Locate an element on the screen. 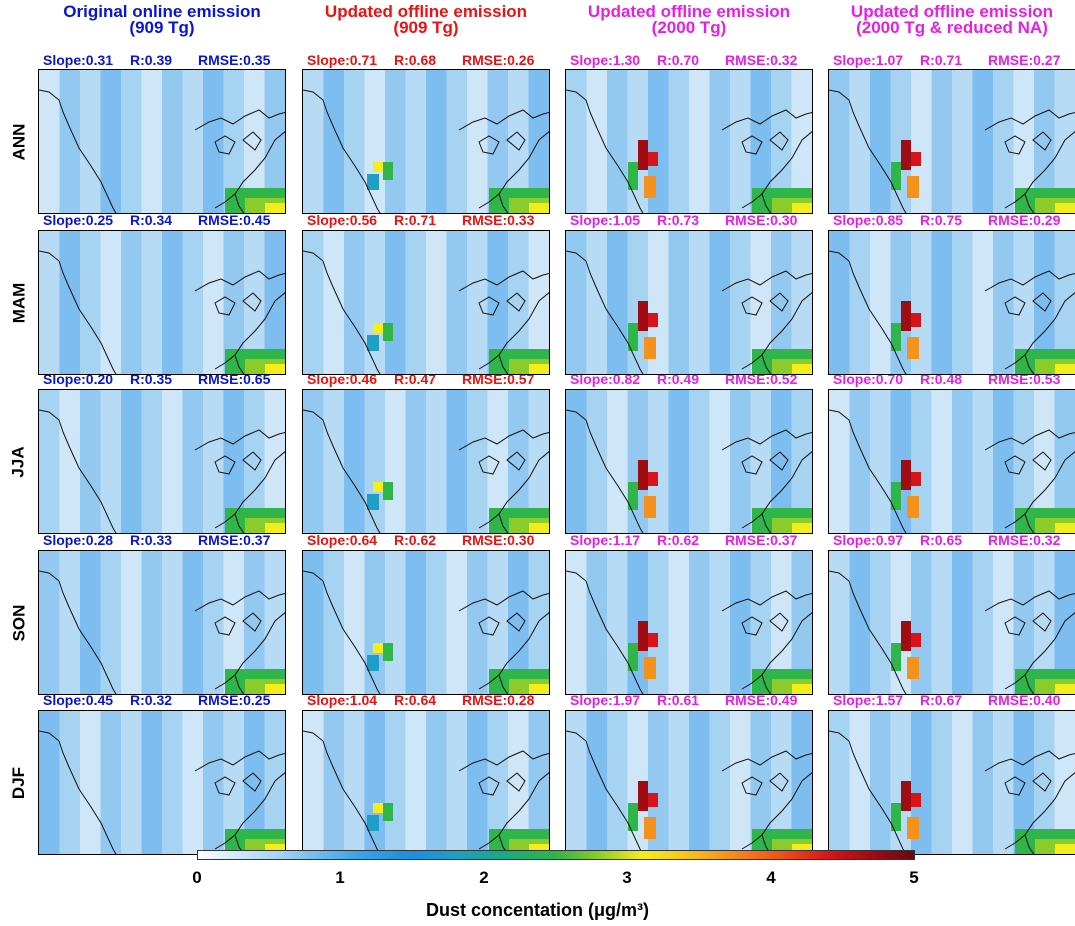  slope-label: Slope:0.71 is located at coordinates (342, 60).